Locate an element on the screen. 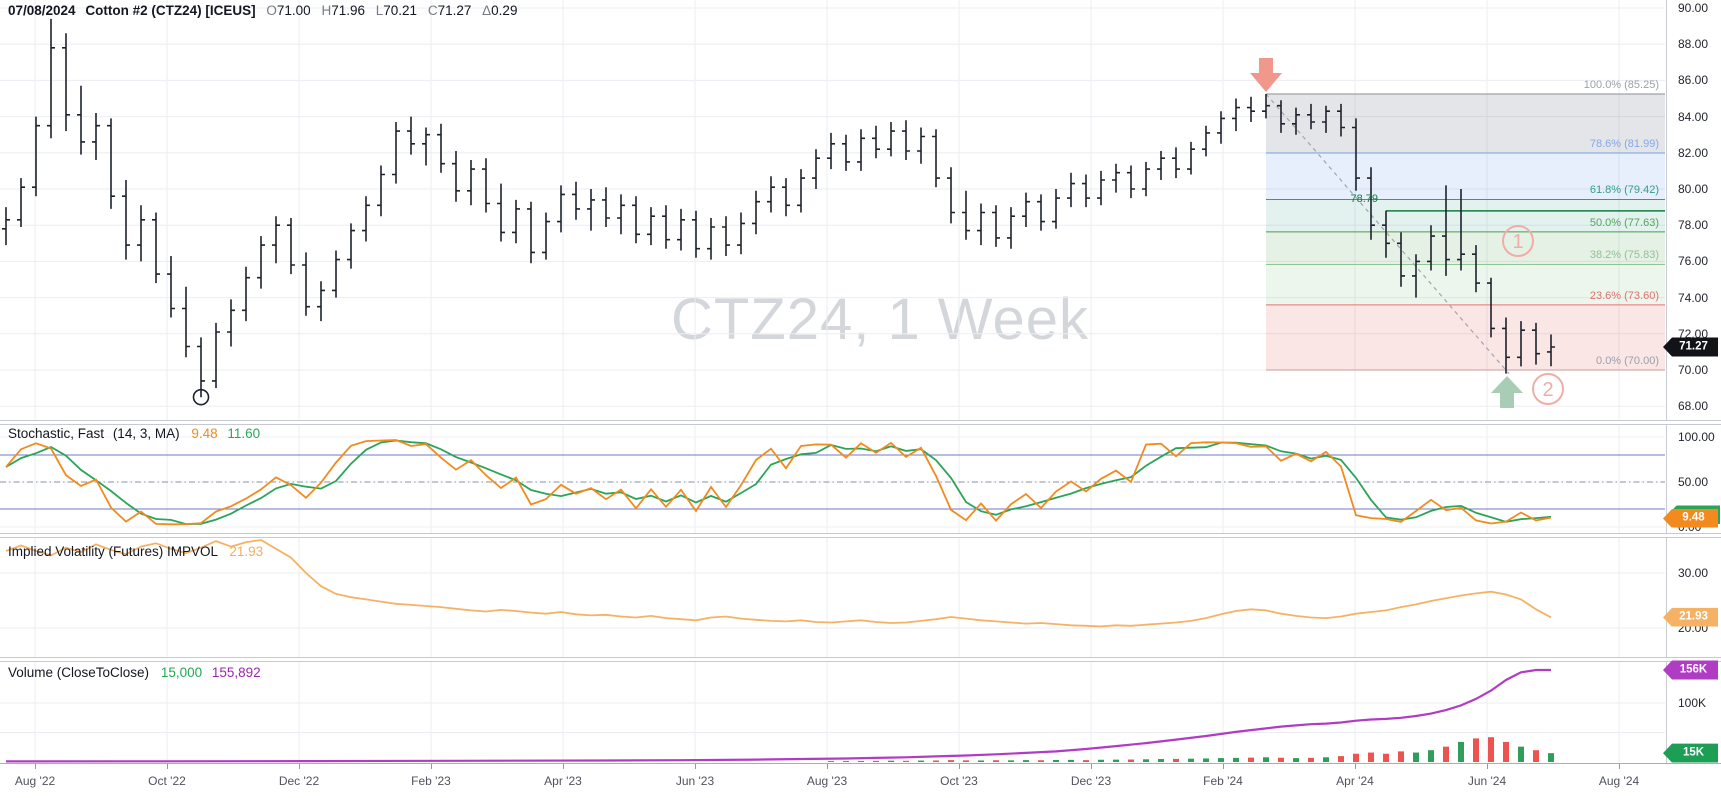 This screenshot has height=798, width=1721. legend-date: 07/08/2024 is located at coordinates (42, 10).